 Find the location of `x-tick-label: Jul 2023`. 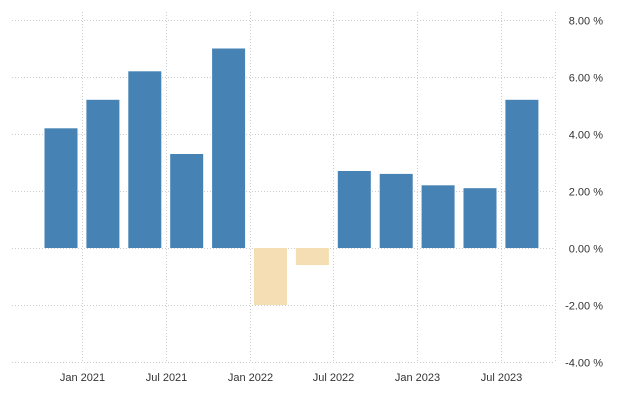

x-tick-label: Jul 2023 is located at coordinates (502, 378).